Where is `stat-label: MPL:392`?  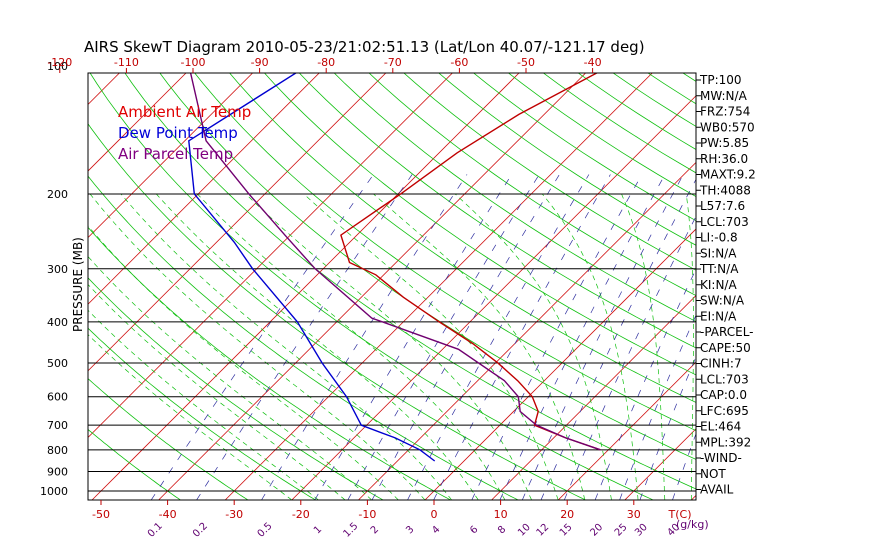
stat-label: MPL:392 is located at coordinates (725, 442).